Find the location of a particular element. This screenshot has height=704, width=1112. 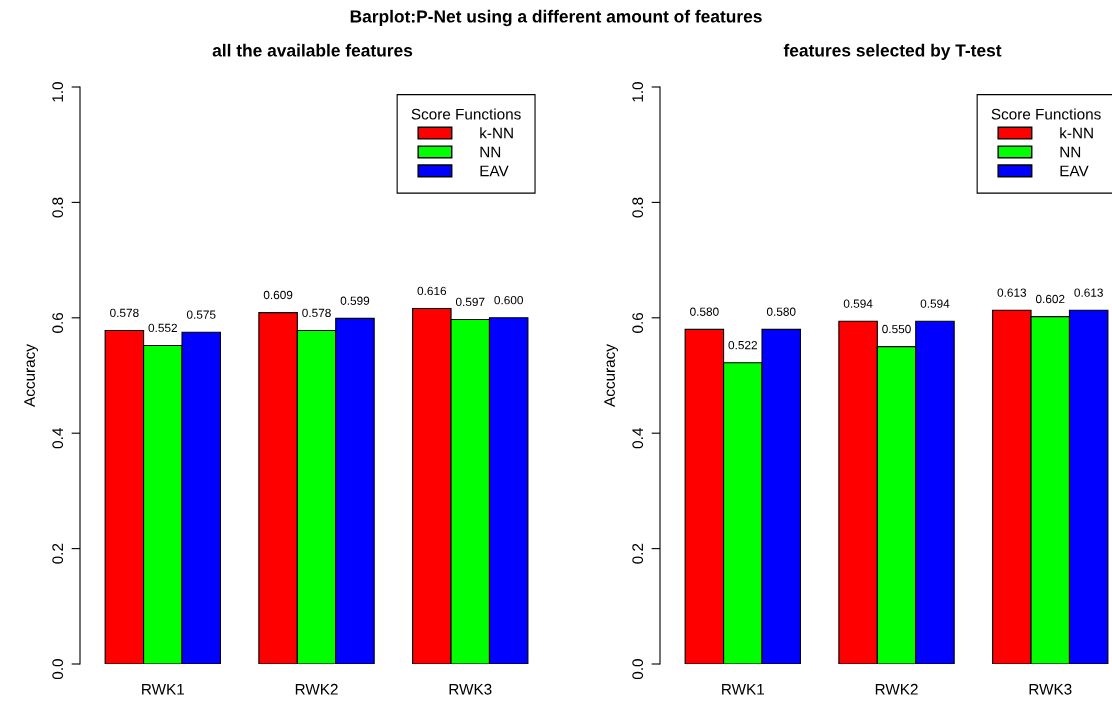

chart-subtitle: features selected by T-test is located at coordinates (892, 52).